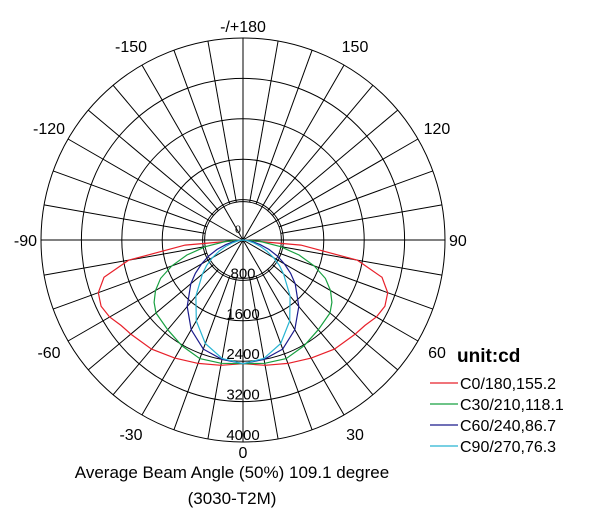 This screenshot has height=529, width=609. What do you see at coordinates (242, 333) in the screenshot?
I see `radial-tick-labels: 0 800 1600 2400 3200 4000` at bounding box center [242, 333].